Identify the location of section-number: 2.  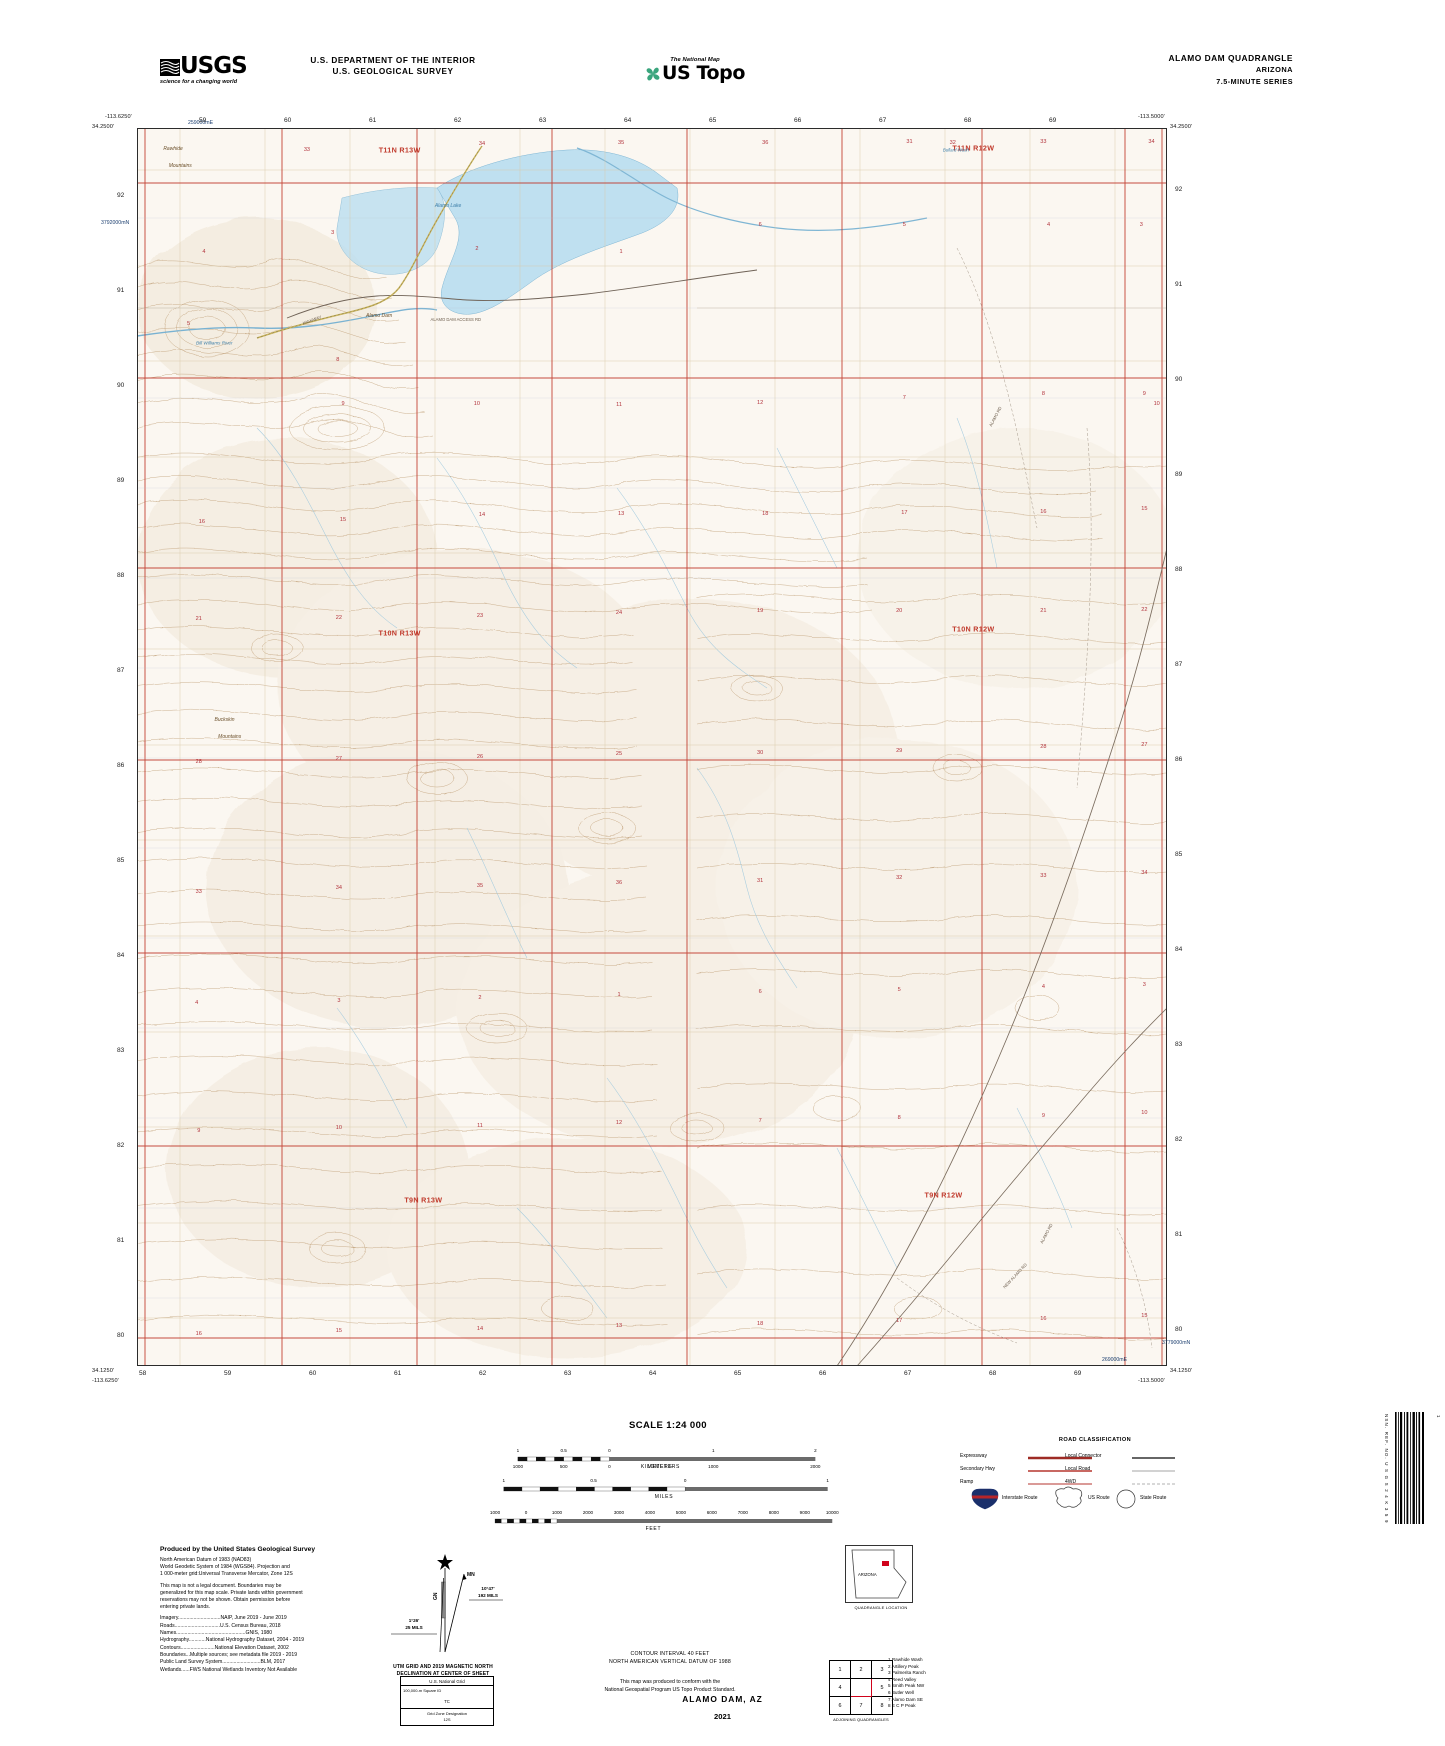
(480, 998).